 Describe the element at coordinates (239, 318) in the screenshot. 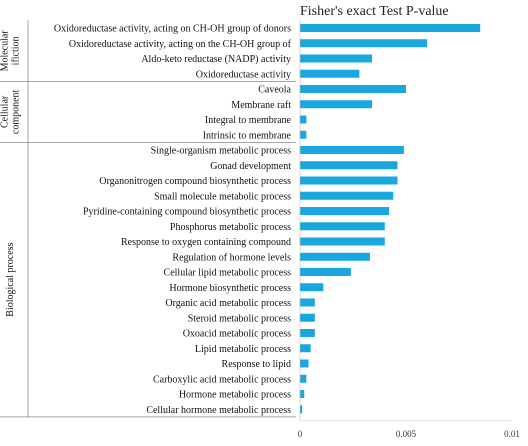

I see `category-label: Steroid metabolic process` at that location.